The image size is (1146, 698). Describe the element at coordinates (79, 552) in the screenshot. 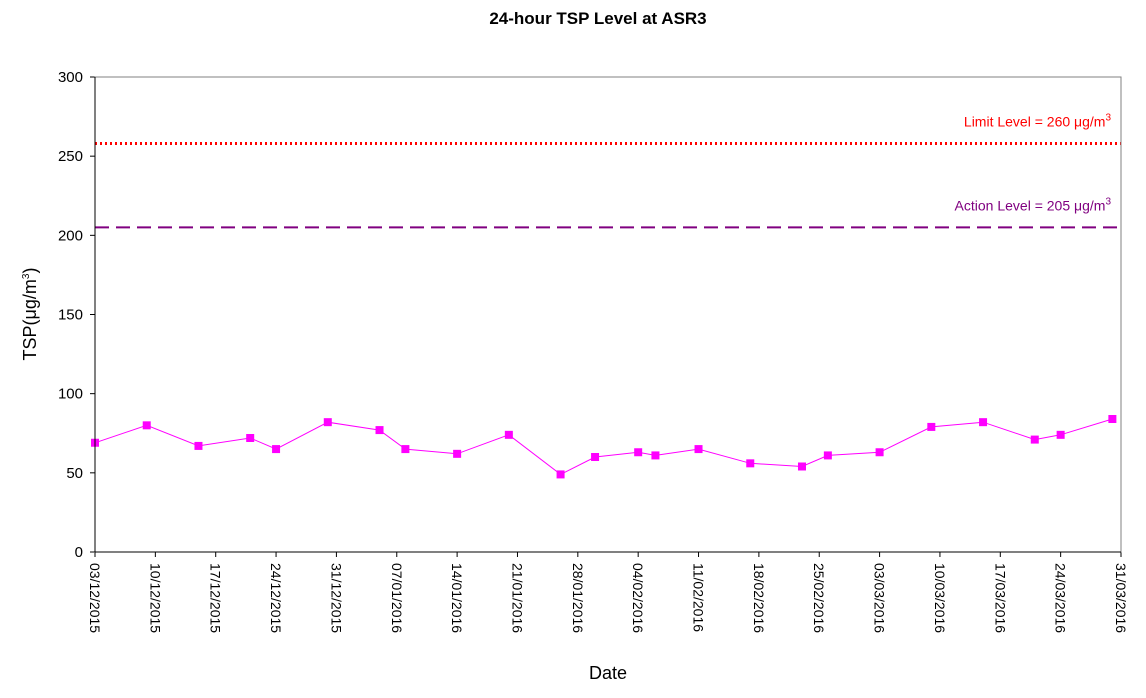

I see `y-tick-label: 0` at that location.